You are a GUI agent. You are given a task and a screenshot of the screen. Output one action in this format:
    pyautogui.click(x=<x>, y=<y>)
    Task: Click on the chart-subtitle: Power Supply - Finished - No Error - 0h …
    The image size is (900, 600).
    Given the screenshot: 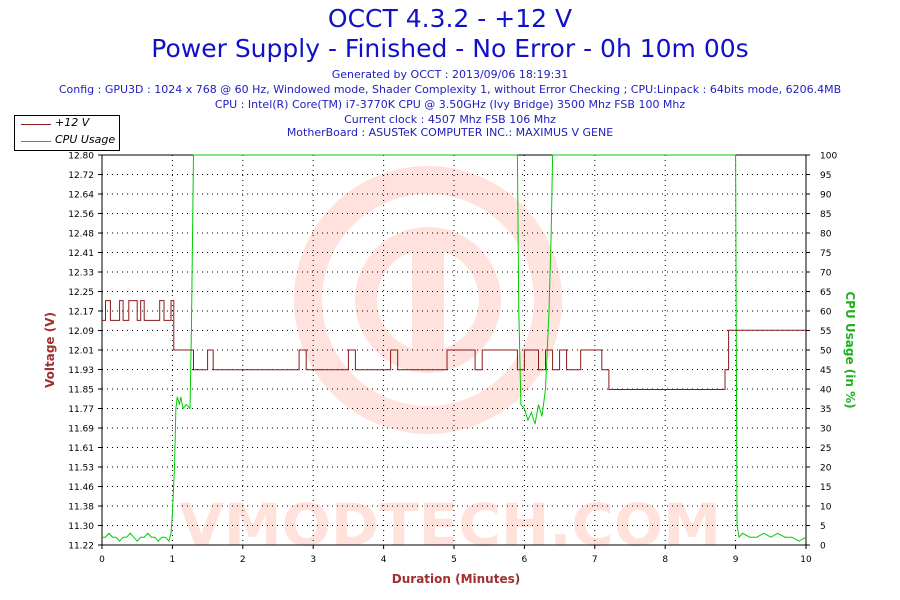 What is the action you would take?
    pyautogui.click(x=450, y=48)
    